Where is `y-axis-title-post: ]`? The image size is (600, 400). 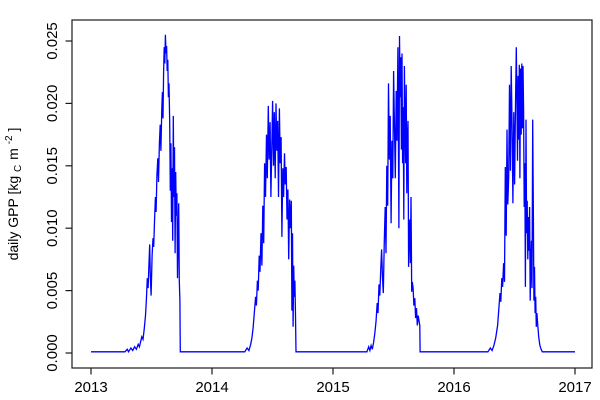
y-axis-title-post: ] is located at coordinates (13, 130).